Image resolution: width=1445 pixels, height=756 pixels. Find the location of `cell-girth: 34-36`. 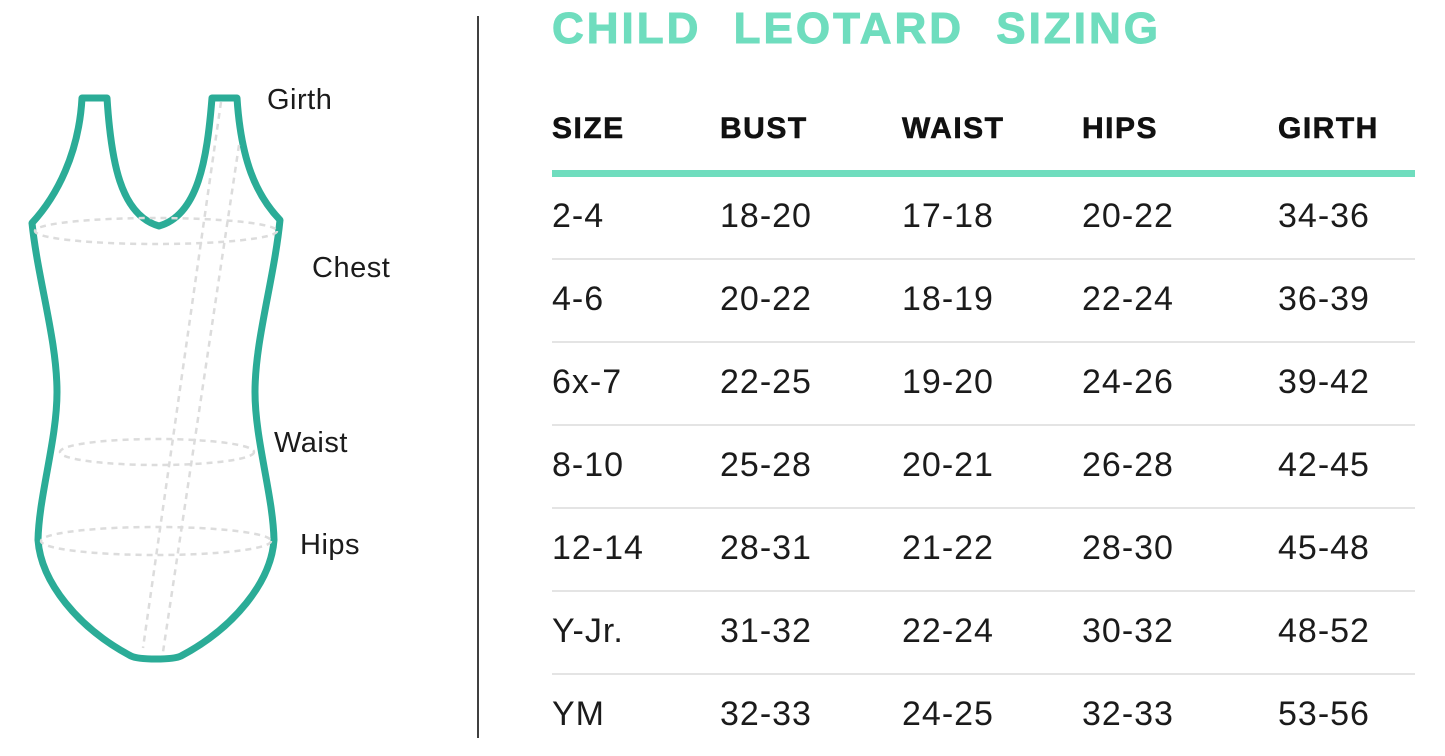

cell-girth: 34-36 is located at coordinates (1346, 216).